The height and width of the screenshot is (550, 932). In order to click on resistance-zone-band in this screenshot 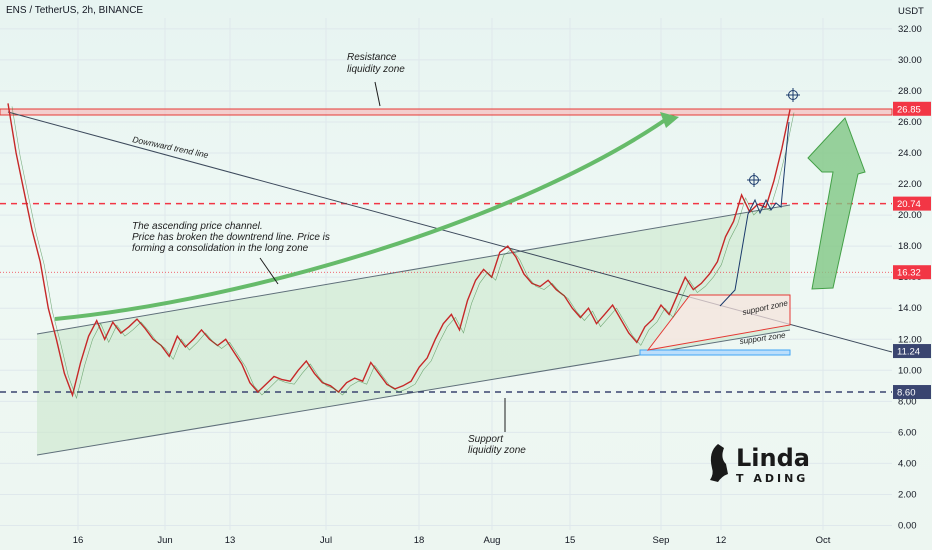, I will do `click(446, 112)`.